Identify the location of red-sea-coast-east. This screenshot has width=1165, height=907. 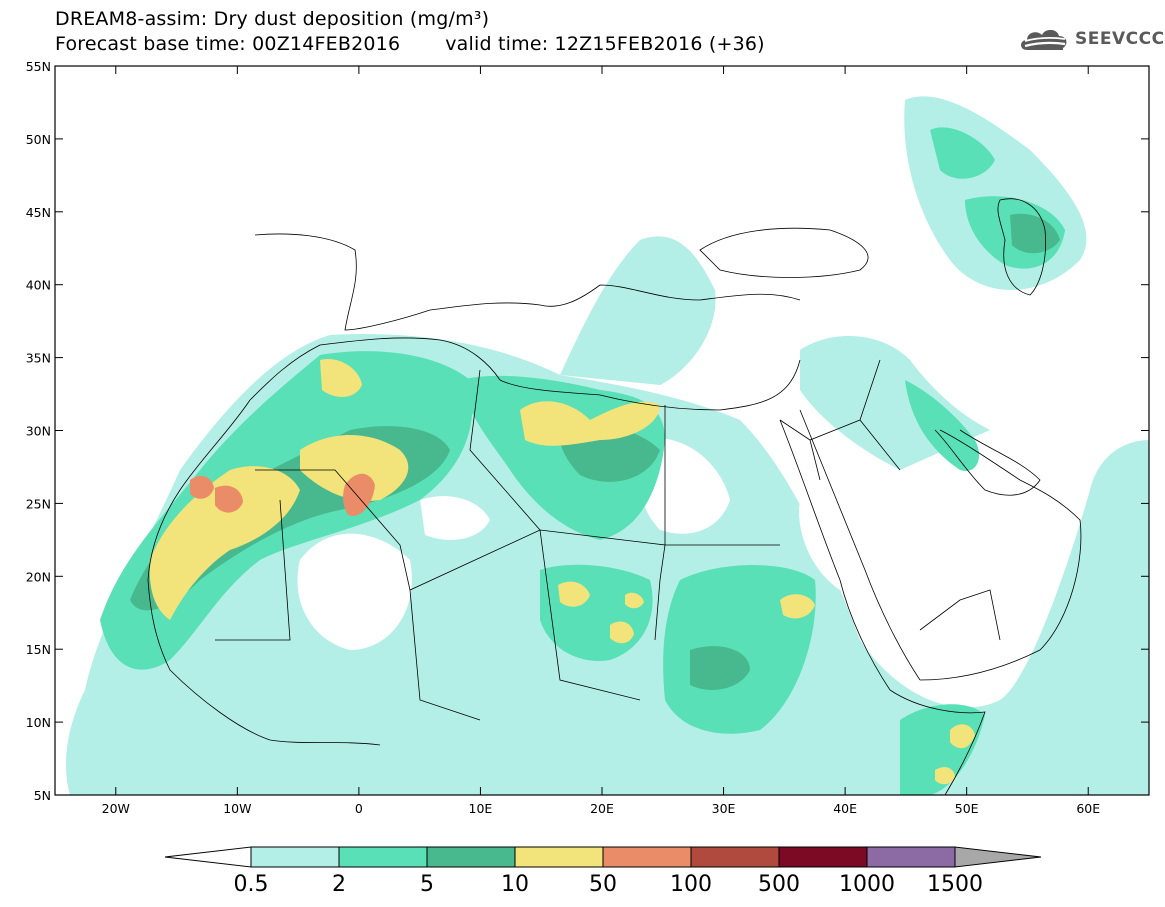
(860, 545).